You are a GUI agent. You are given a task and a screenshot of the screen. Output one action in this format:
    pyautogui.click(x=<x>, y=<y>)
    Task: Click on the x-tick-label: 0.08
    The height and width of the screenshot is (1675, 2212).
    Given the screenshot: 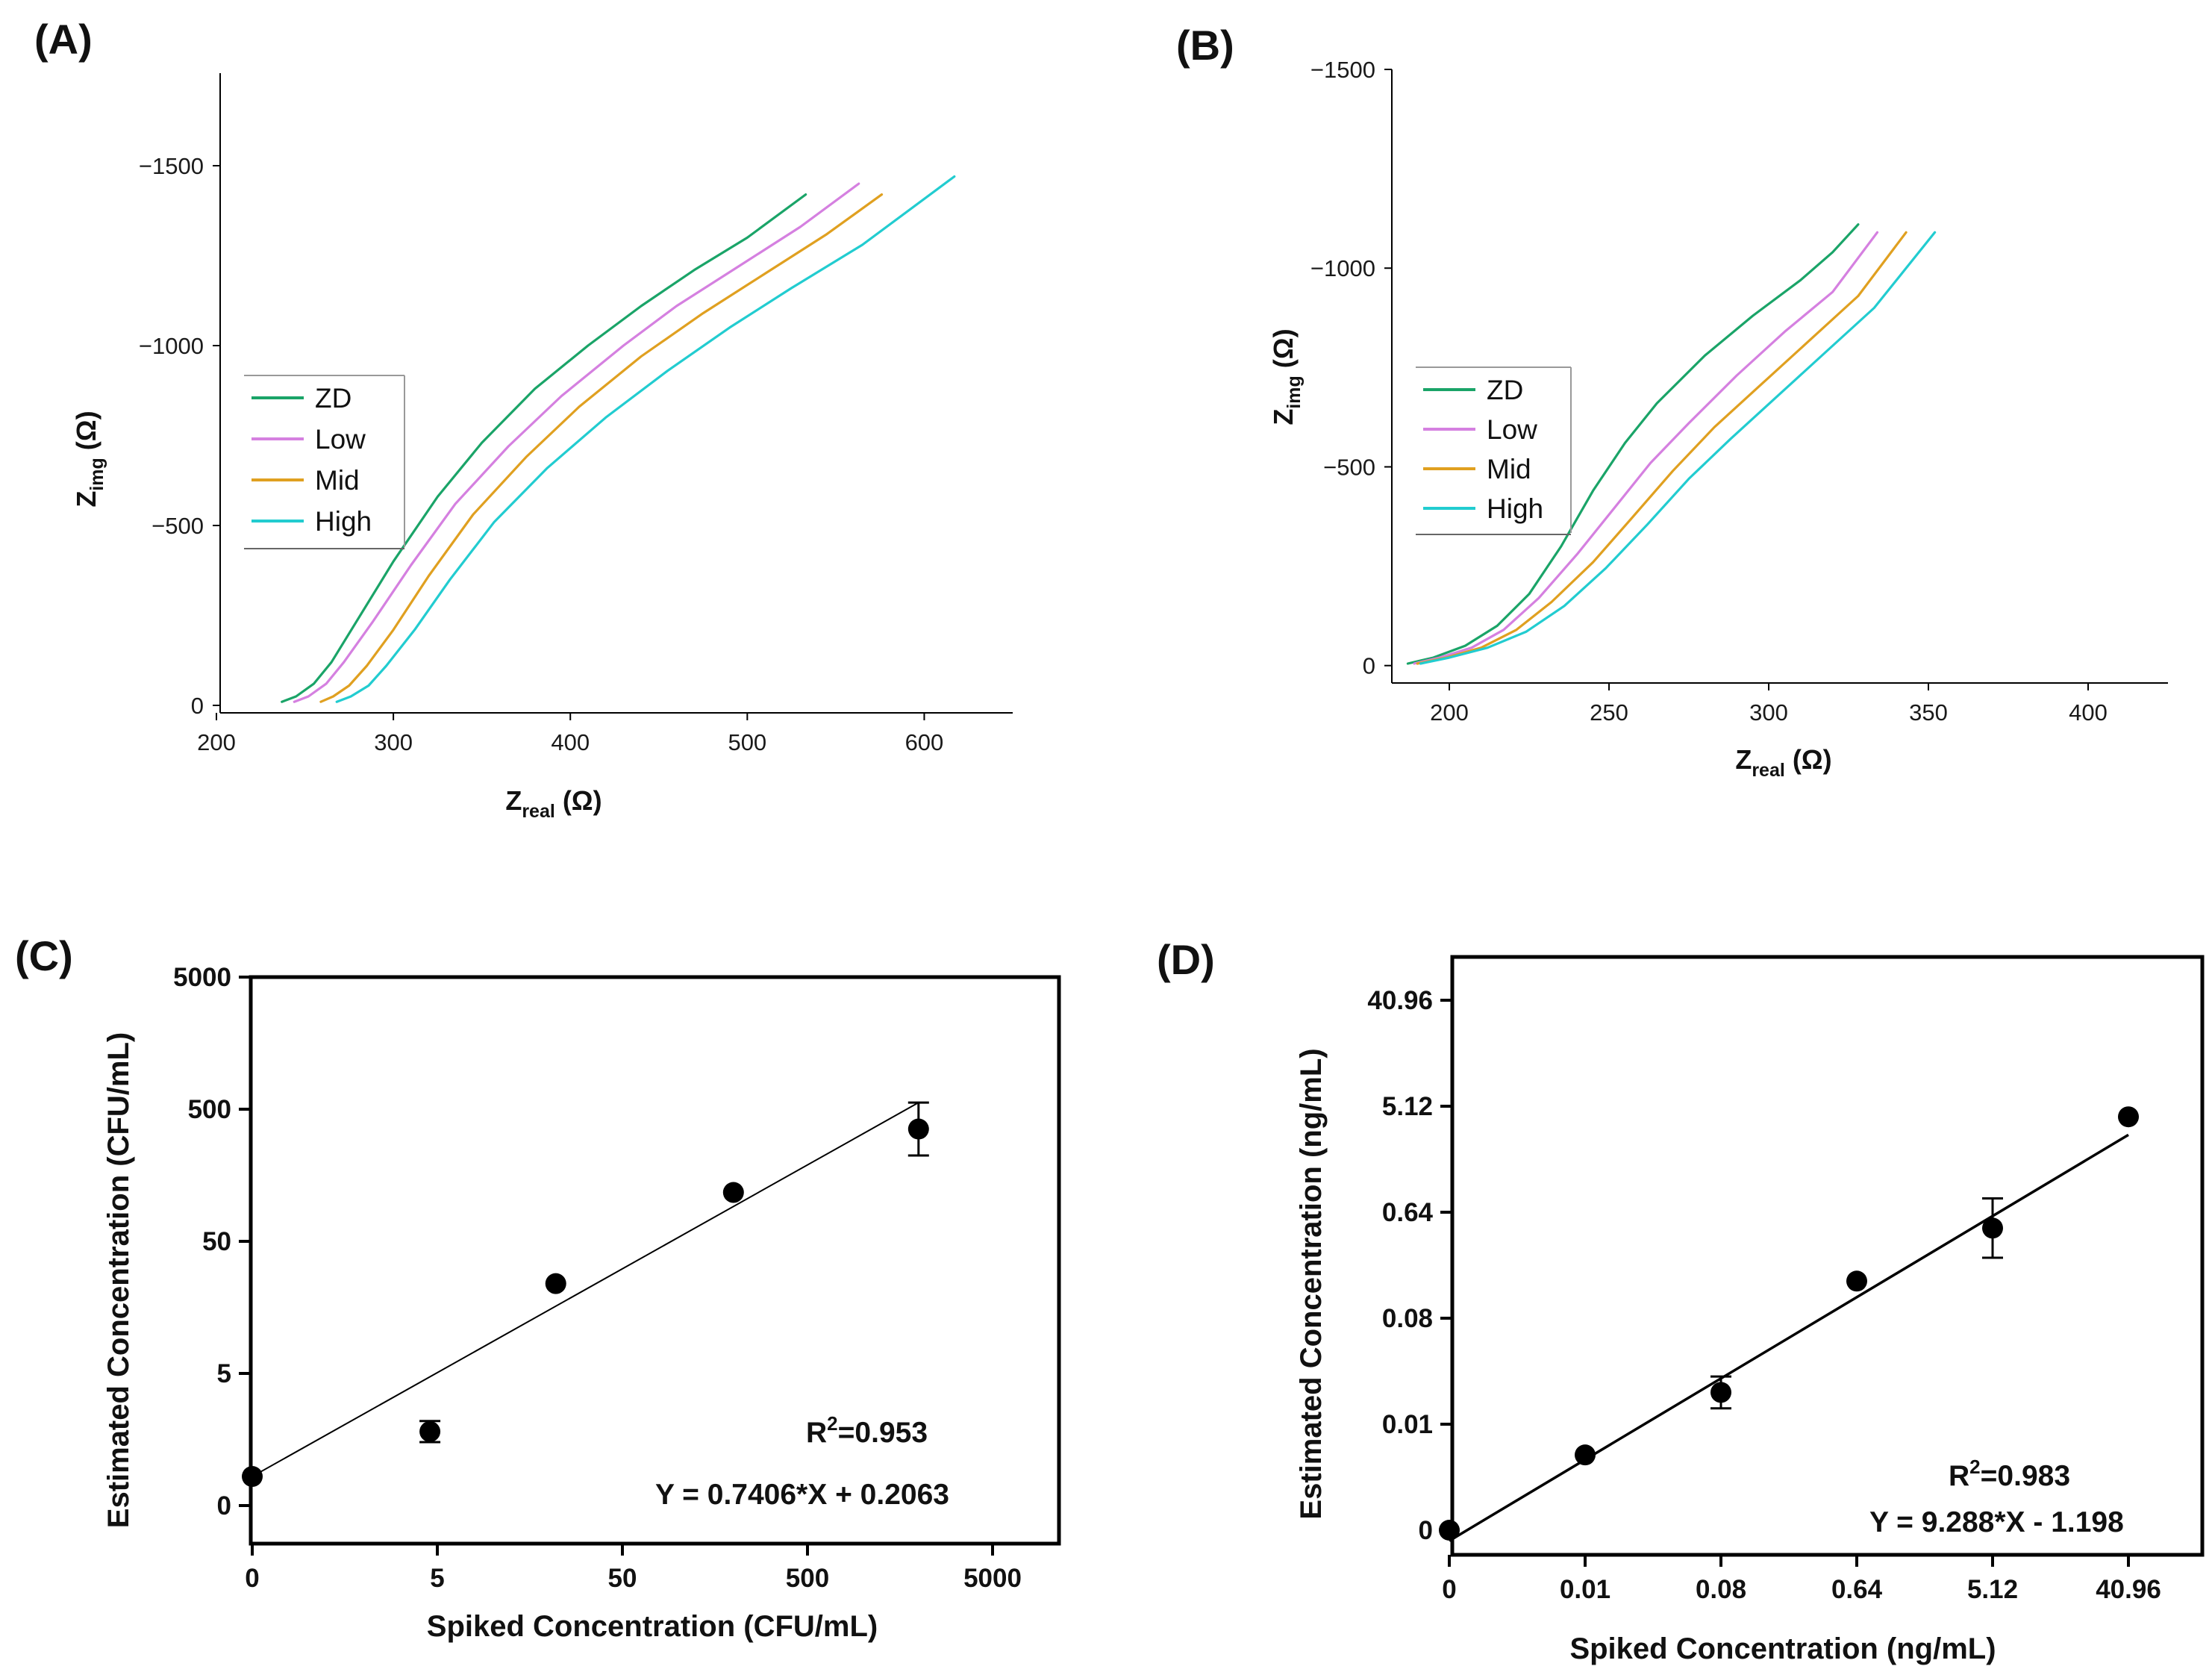 What is the action you would take?
    pyautogui.click(x=1721, y=1589)
    